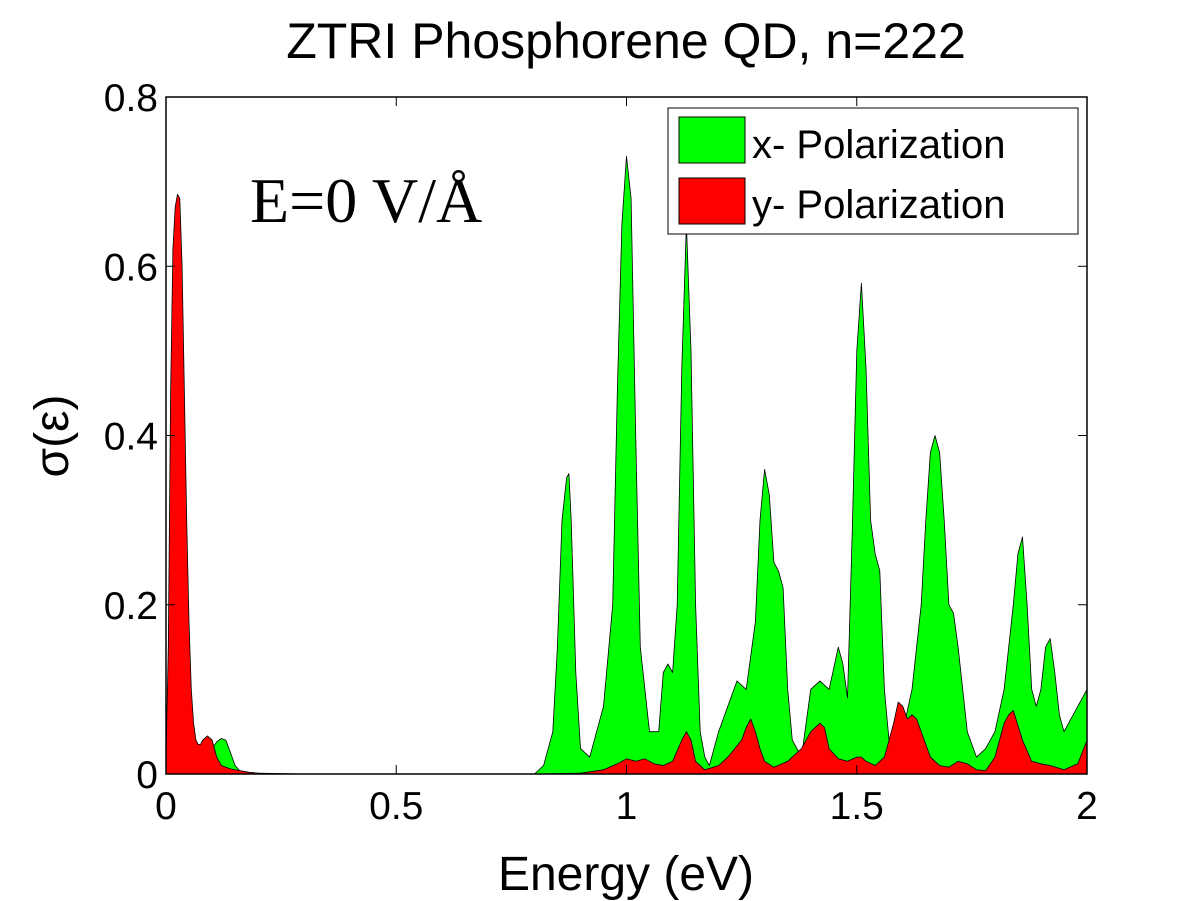 The image size is (1201, 901). What do you see at coordinates (626, 41) in the screenshot?
I see `chart-title: ZTRI Phosphorene QD, n=222` at bounding box center [626, 41].